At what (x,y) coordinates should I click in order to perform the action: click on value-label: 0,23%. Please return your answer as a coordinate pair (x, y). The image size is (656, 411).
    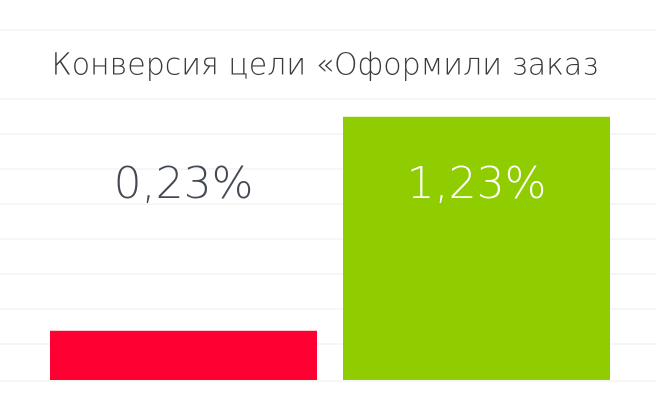
    Looking at the image, I should click on (184, 183).